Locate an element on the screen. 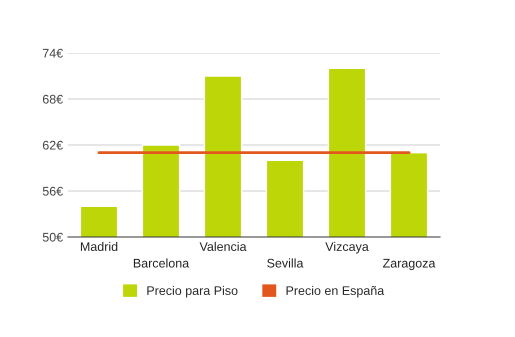 The image size is (515, 337). y-tick-label: 50€ is located at coordinates (52, 237).